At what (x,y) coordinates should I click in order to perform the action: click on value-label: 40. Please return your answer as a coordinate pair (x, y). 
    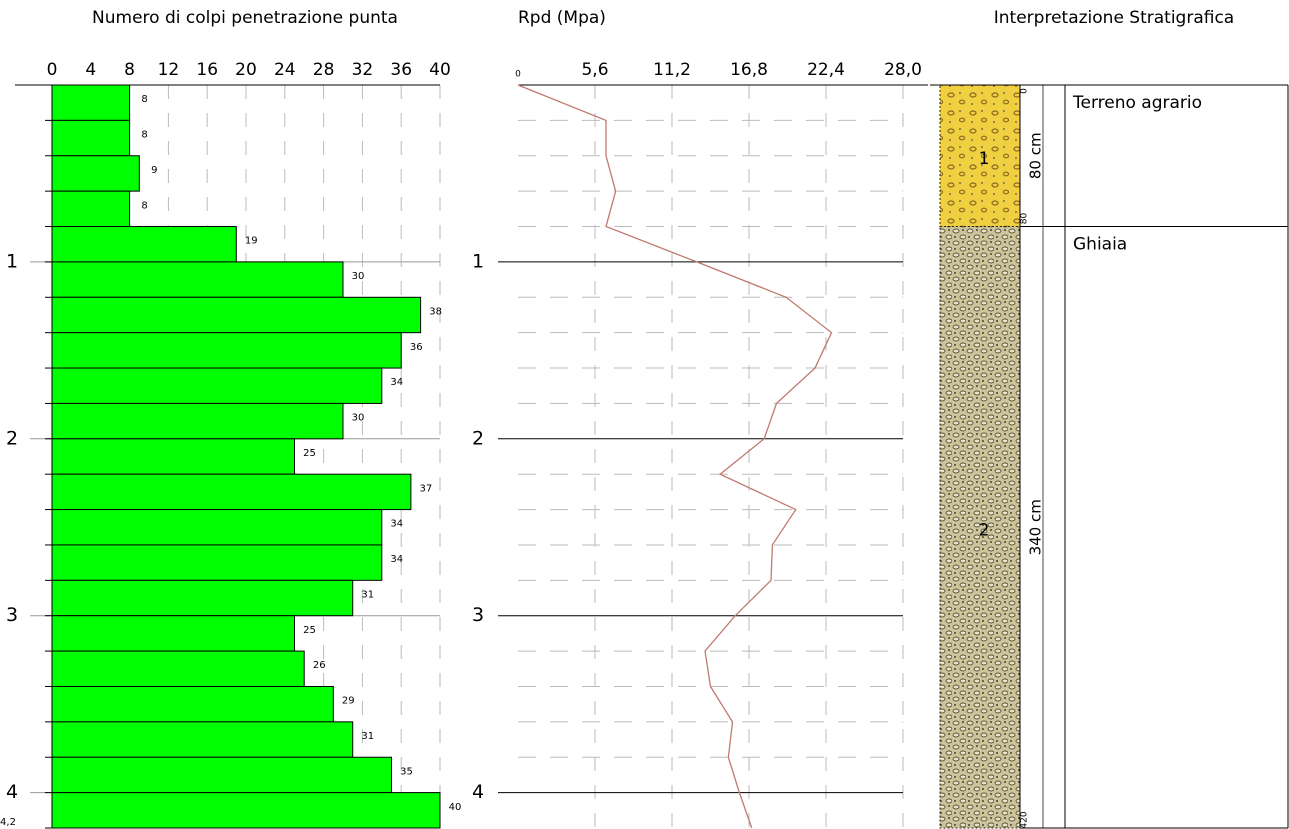
    Looking at the image, I should click on (455, 807).